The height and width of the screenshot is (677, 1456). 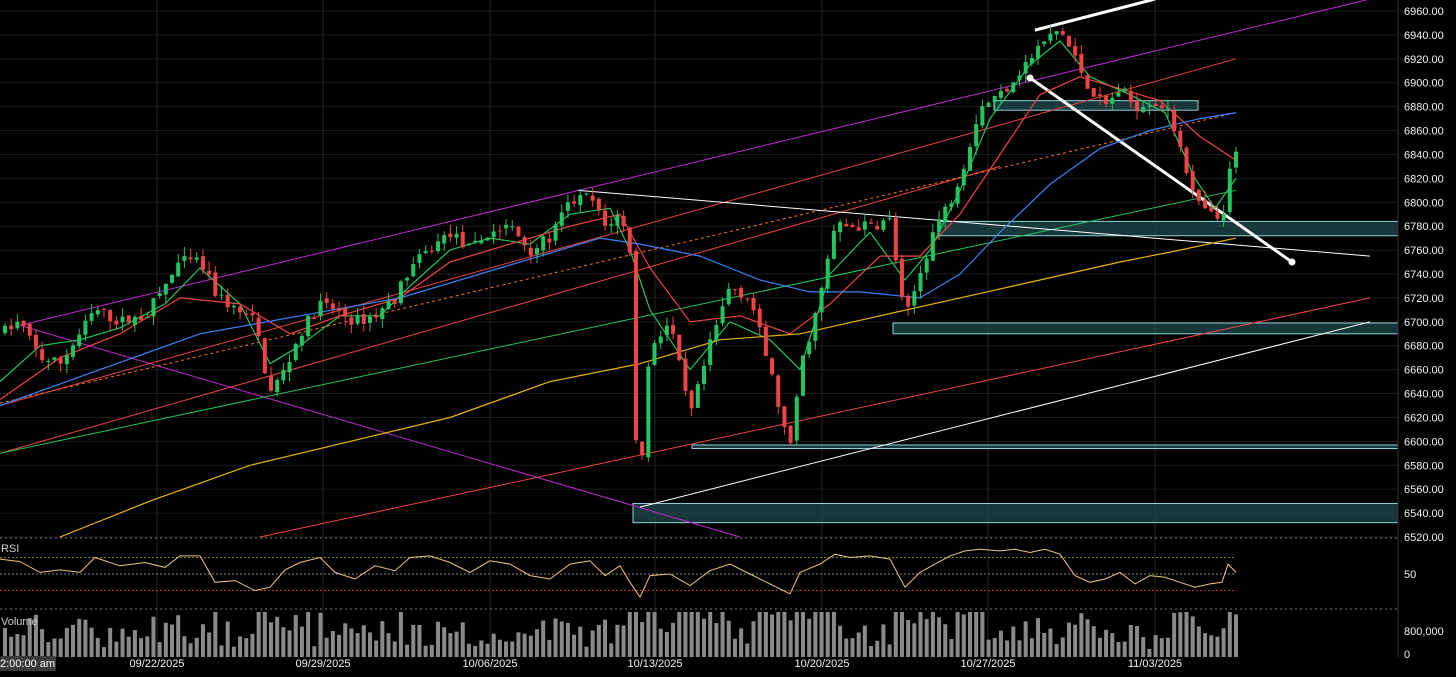 I want to click on date-tick-label: 10/06/2025, so click(x=489, y=664).